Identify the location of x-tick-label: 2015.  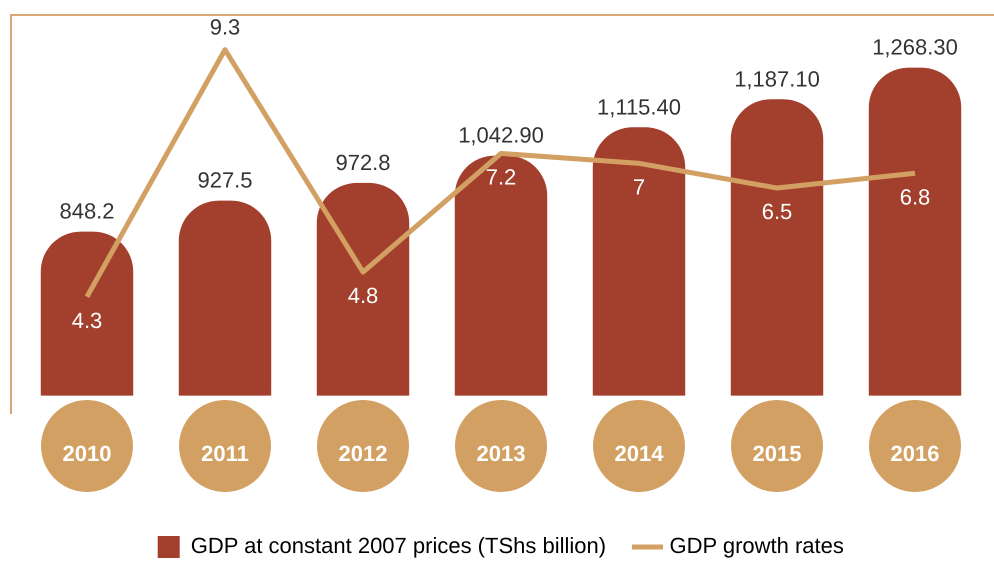
(777, 453).